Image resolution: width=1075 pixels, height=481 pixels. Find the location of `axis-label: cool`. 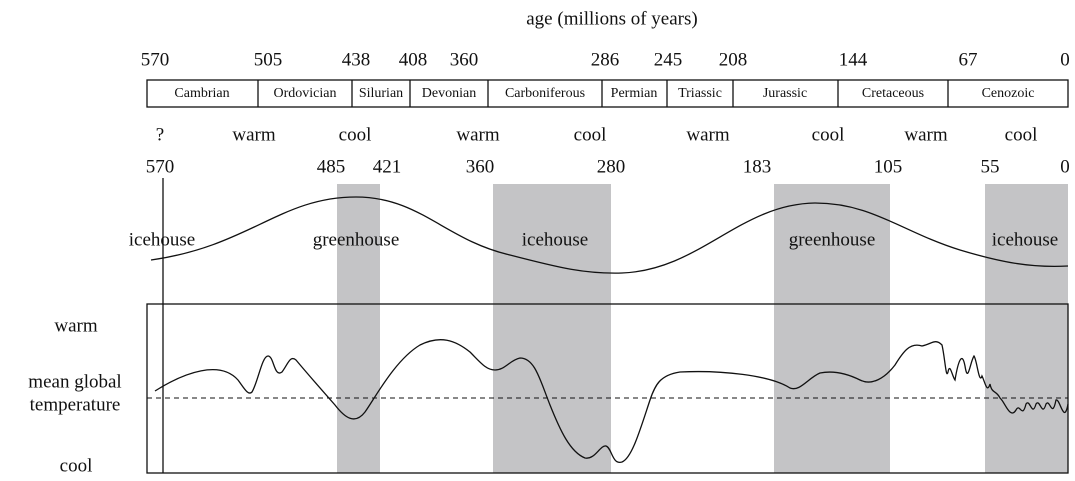

axis-label: cool is located at coordinates (76, 465).